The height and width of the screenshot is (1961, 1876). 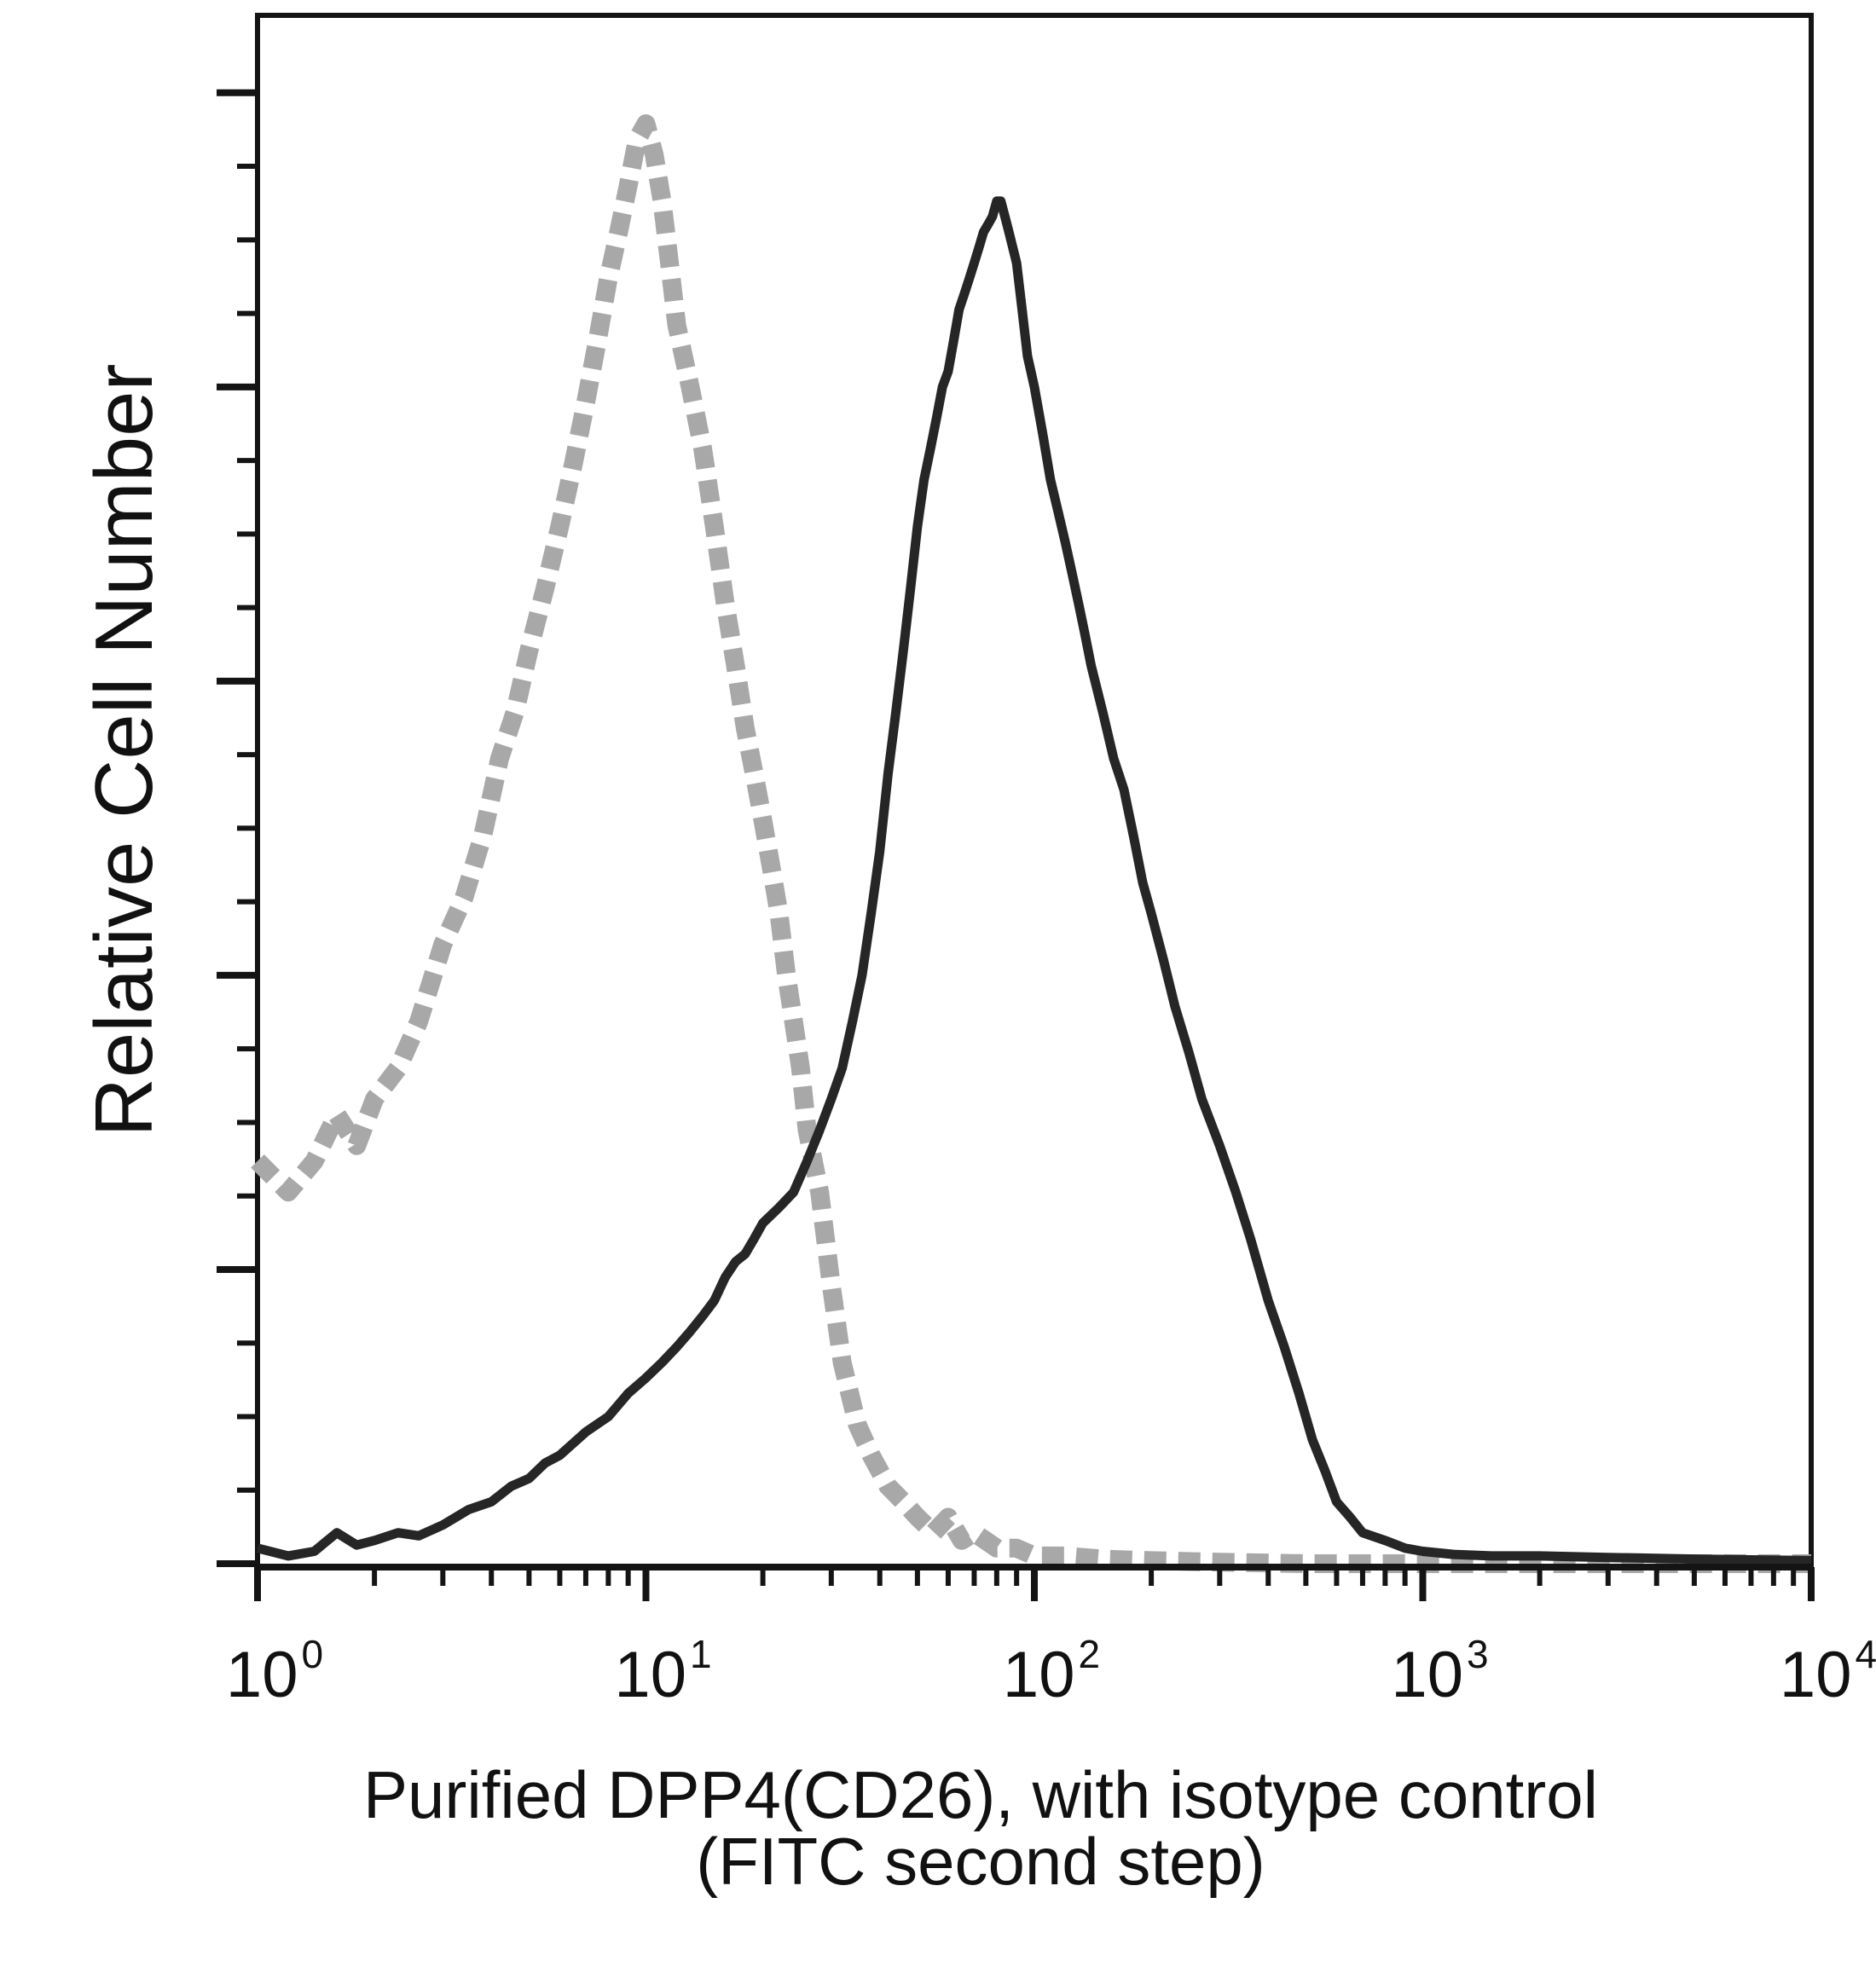 I want to click on x-tick-label: 10², so click(x=1051, y=1671).